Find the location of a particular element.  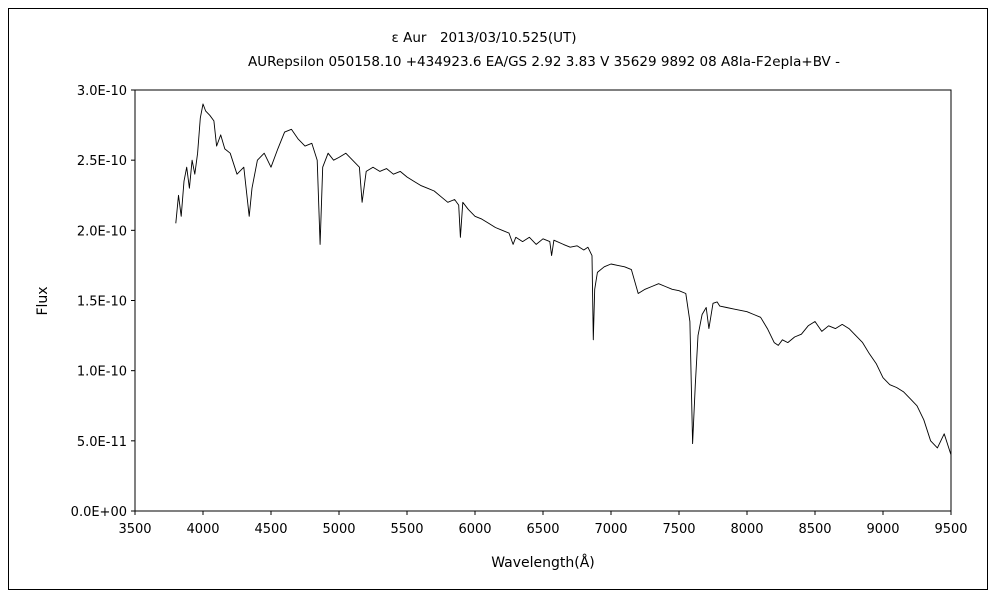

y-tick-label: 5.0E-11 is located at coordinates (102, 442).